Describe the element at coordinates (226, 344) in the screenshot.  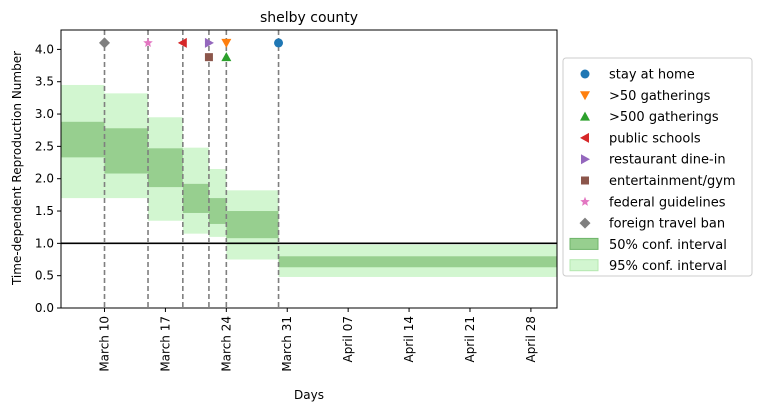
I see `x-tick-label: March 24` at that location.